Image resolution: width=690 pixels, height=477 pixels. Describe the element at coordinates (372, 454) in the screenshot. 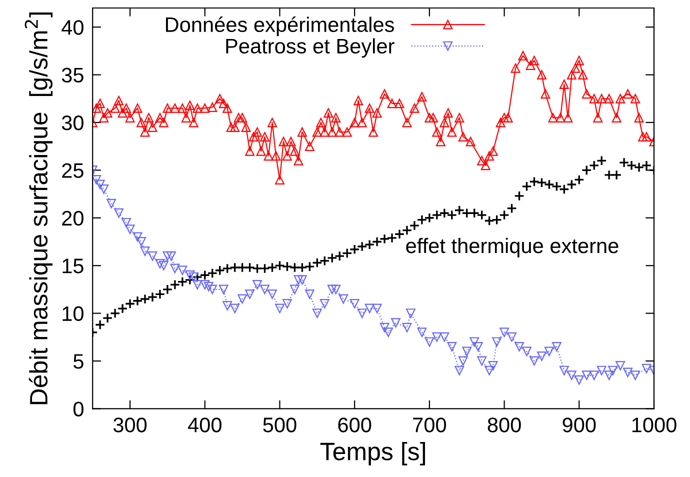

I see `x-axis-title: Temps [s]` at that location.